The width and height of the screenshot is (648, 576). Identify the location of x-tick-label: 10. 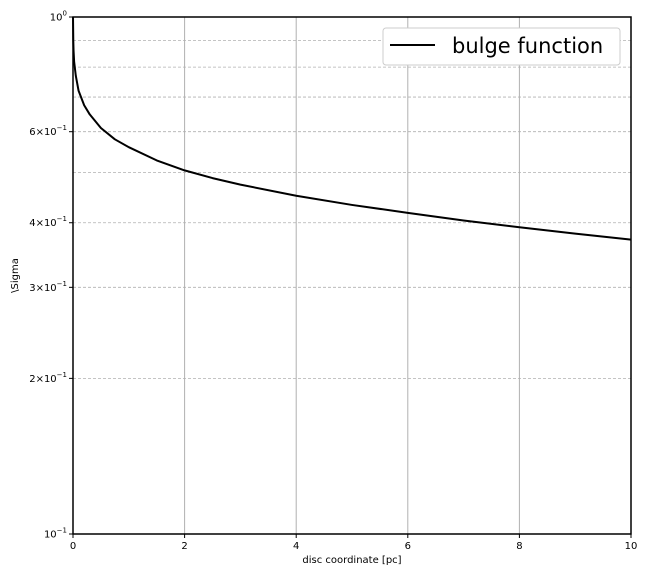
(631, 546).